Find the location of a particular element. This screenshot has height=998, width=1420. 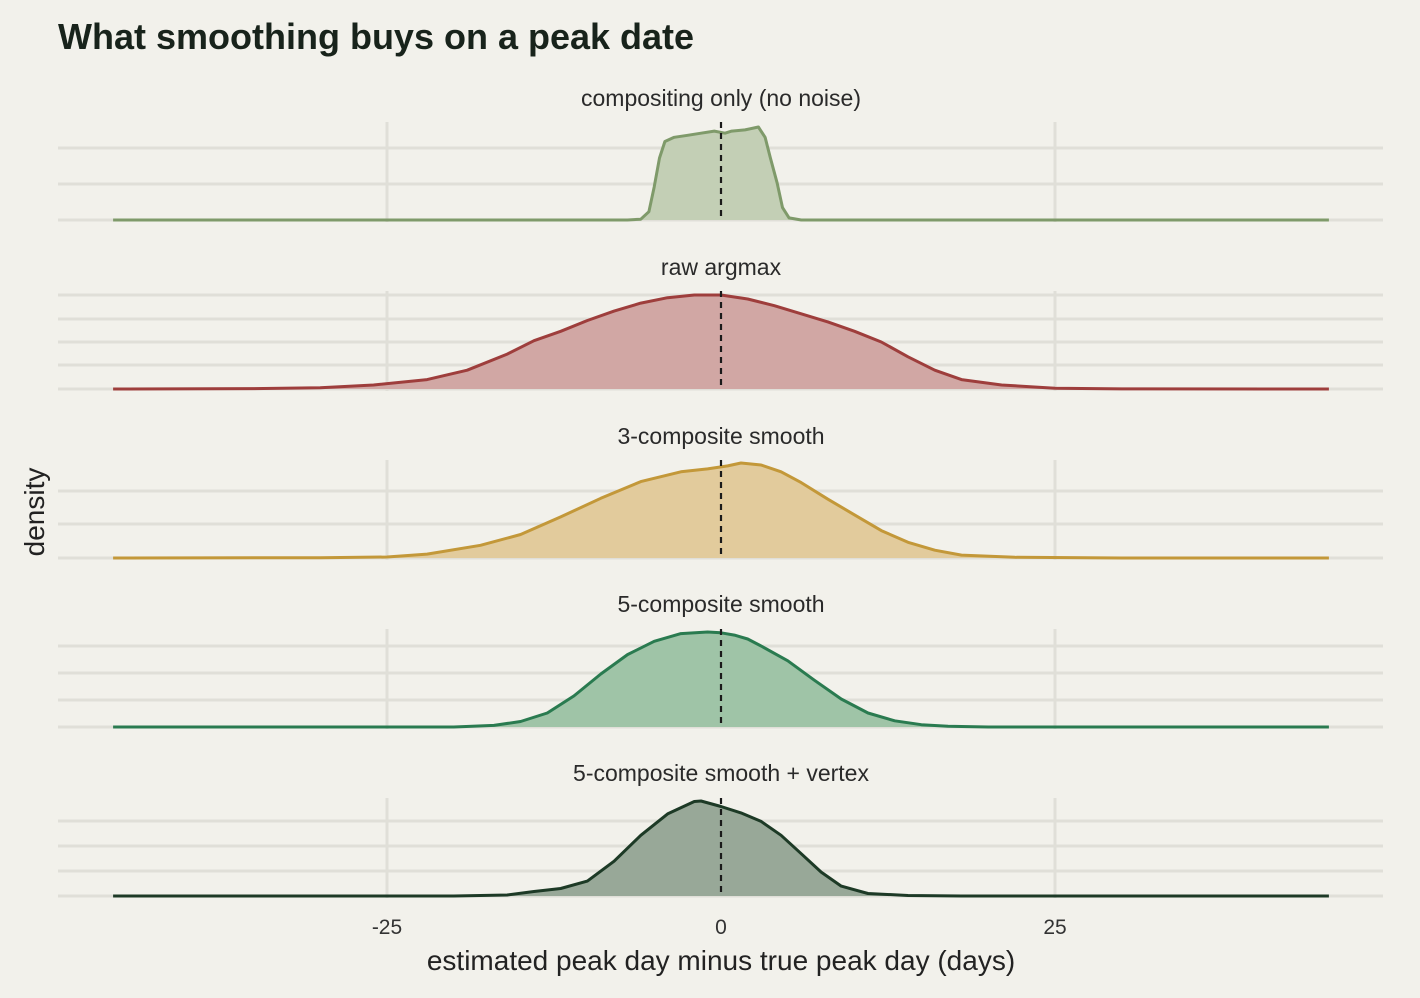

facet-panel: compositing only (no noise) is located at coordinates (720, 153).